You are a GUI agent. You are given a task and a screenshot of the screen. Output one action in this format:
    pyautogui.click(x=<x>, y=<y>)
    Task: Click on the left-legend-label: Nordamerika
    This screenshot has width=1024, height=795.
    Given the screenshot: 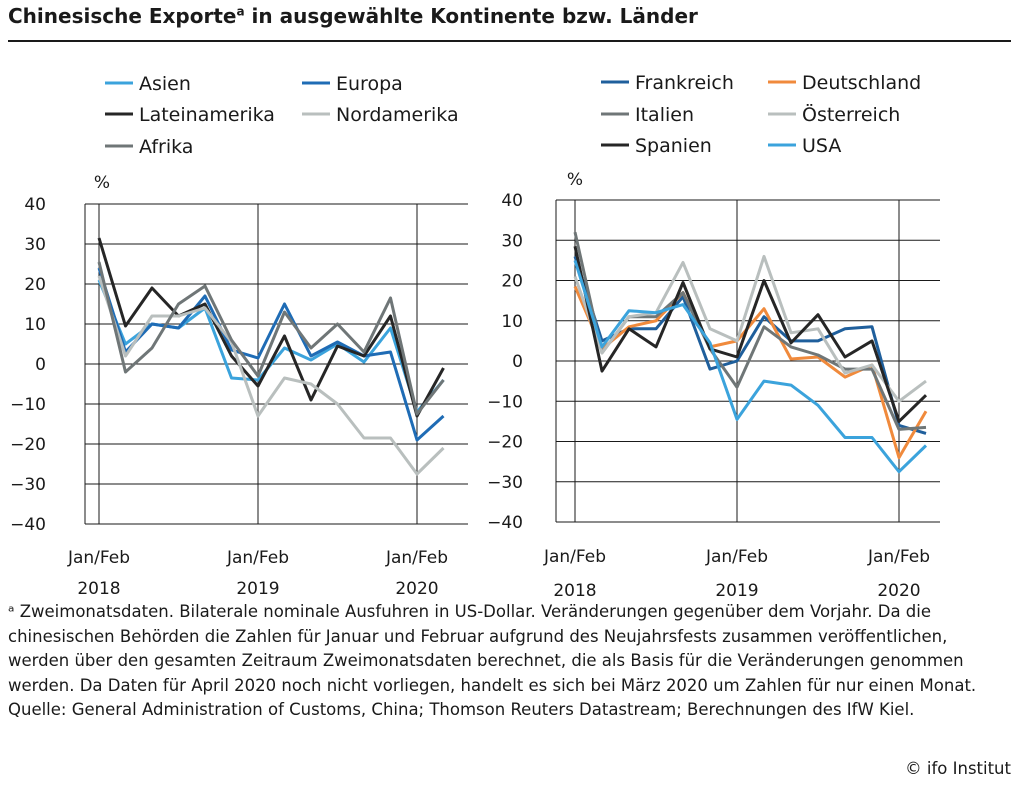 What is the action you would take?
    pyautogui.click(x=397, y=115)
    